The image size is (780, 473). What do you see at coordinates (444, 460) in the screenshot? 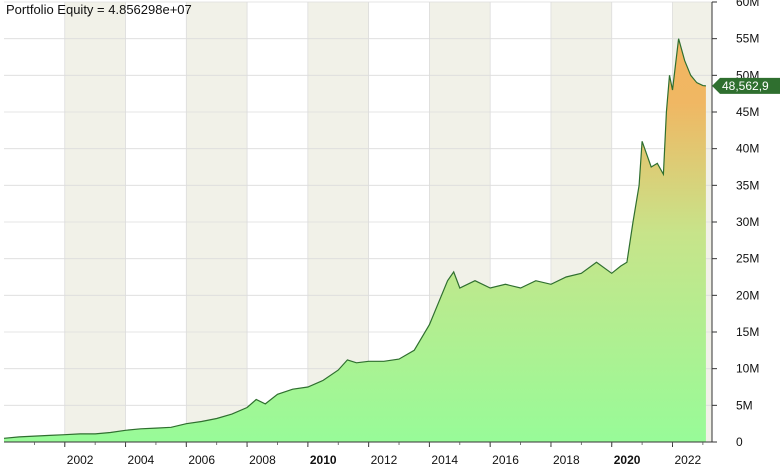
I see `x-tick-label: 2014` at bounding box center [444, 460].